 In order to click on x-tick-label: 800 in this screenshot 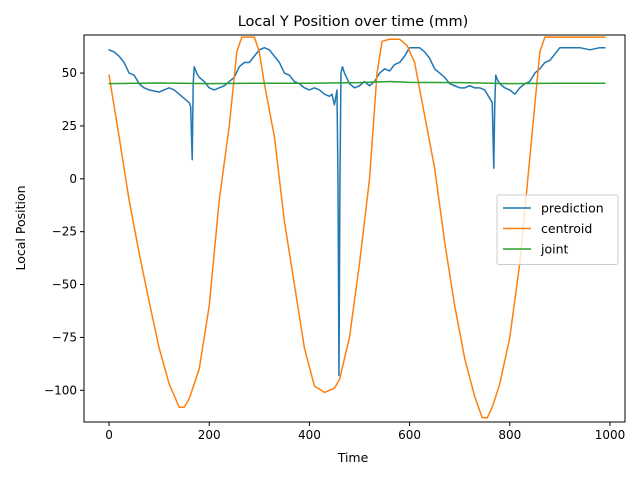, I will do `click(509, 435)`.